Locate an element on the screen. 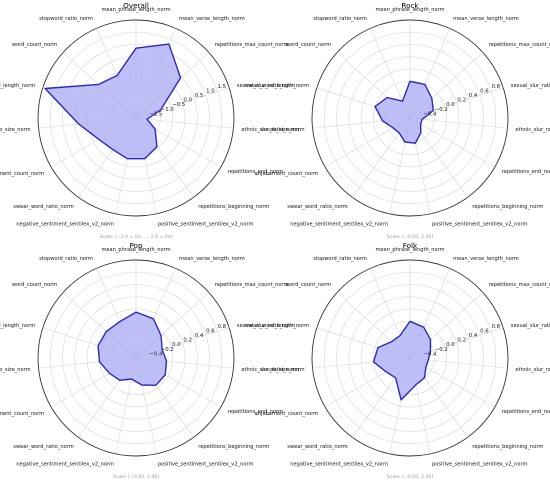  r-tick-label: 0.5 is located at coordinates (199, 96).